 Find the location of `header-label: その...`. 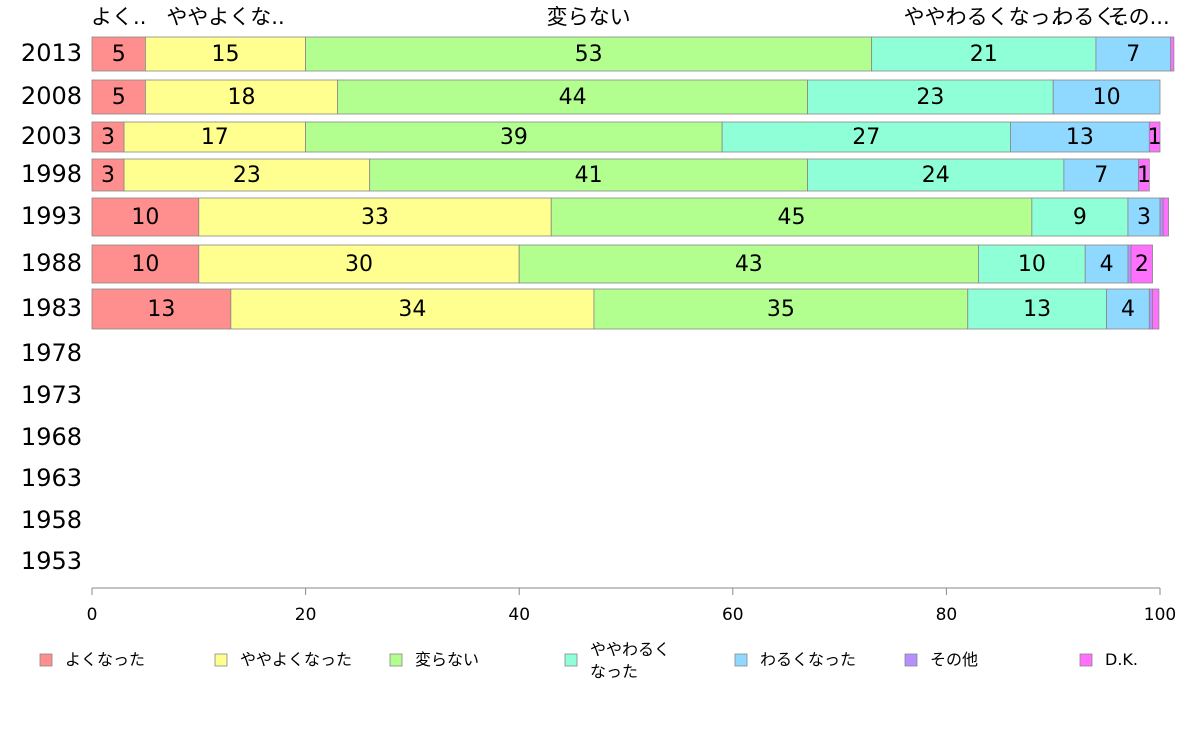

header-label: その... is located at coordinates (1139, 17).